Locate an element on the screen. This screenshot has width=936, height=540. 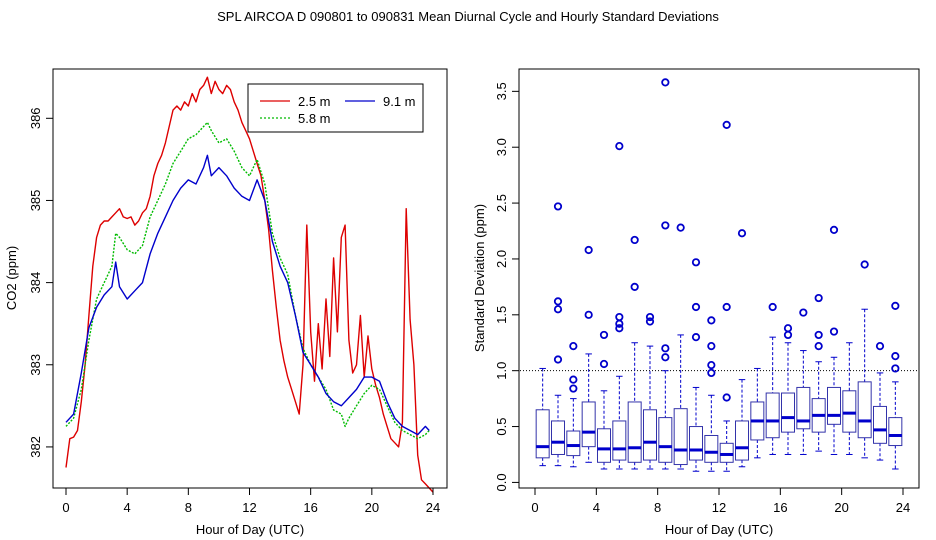
stddev-y-tick-label: 0.5 is located at coordinates (501, 427).